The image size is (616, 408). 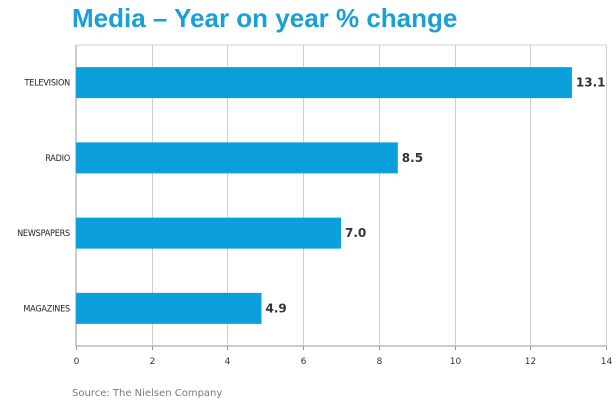 What do you see at coordinates (147, 393) in the screenshot?
I see `source-note: Source: The Nielsen Company` at bounding box center [147, 393].